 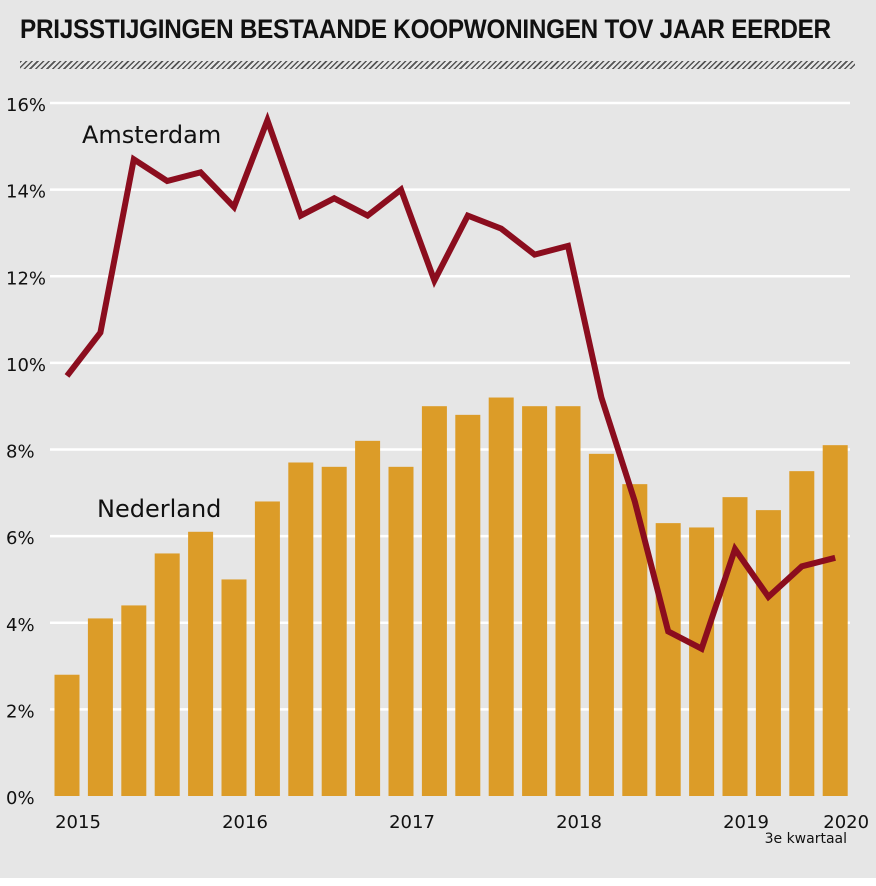 What do you see at coordinates (26, 192) in the screenshot?
I see `y-tick-label: 14%` at bounding box center [26, 192].